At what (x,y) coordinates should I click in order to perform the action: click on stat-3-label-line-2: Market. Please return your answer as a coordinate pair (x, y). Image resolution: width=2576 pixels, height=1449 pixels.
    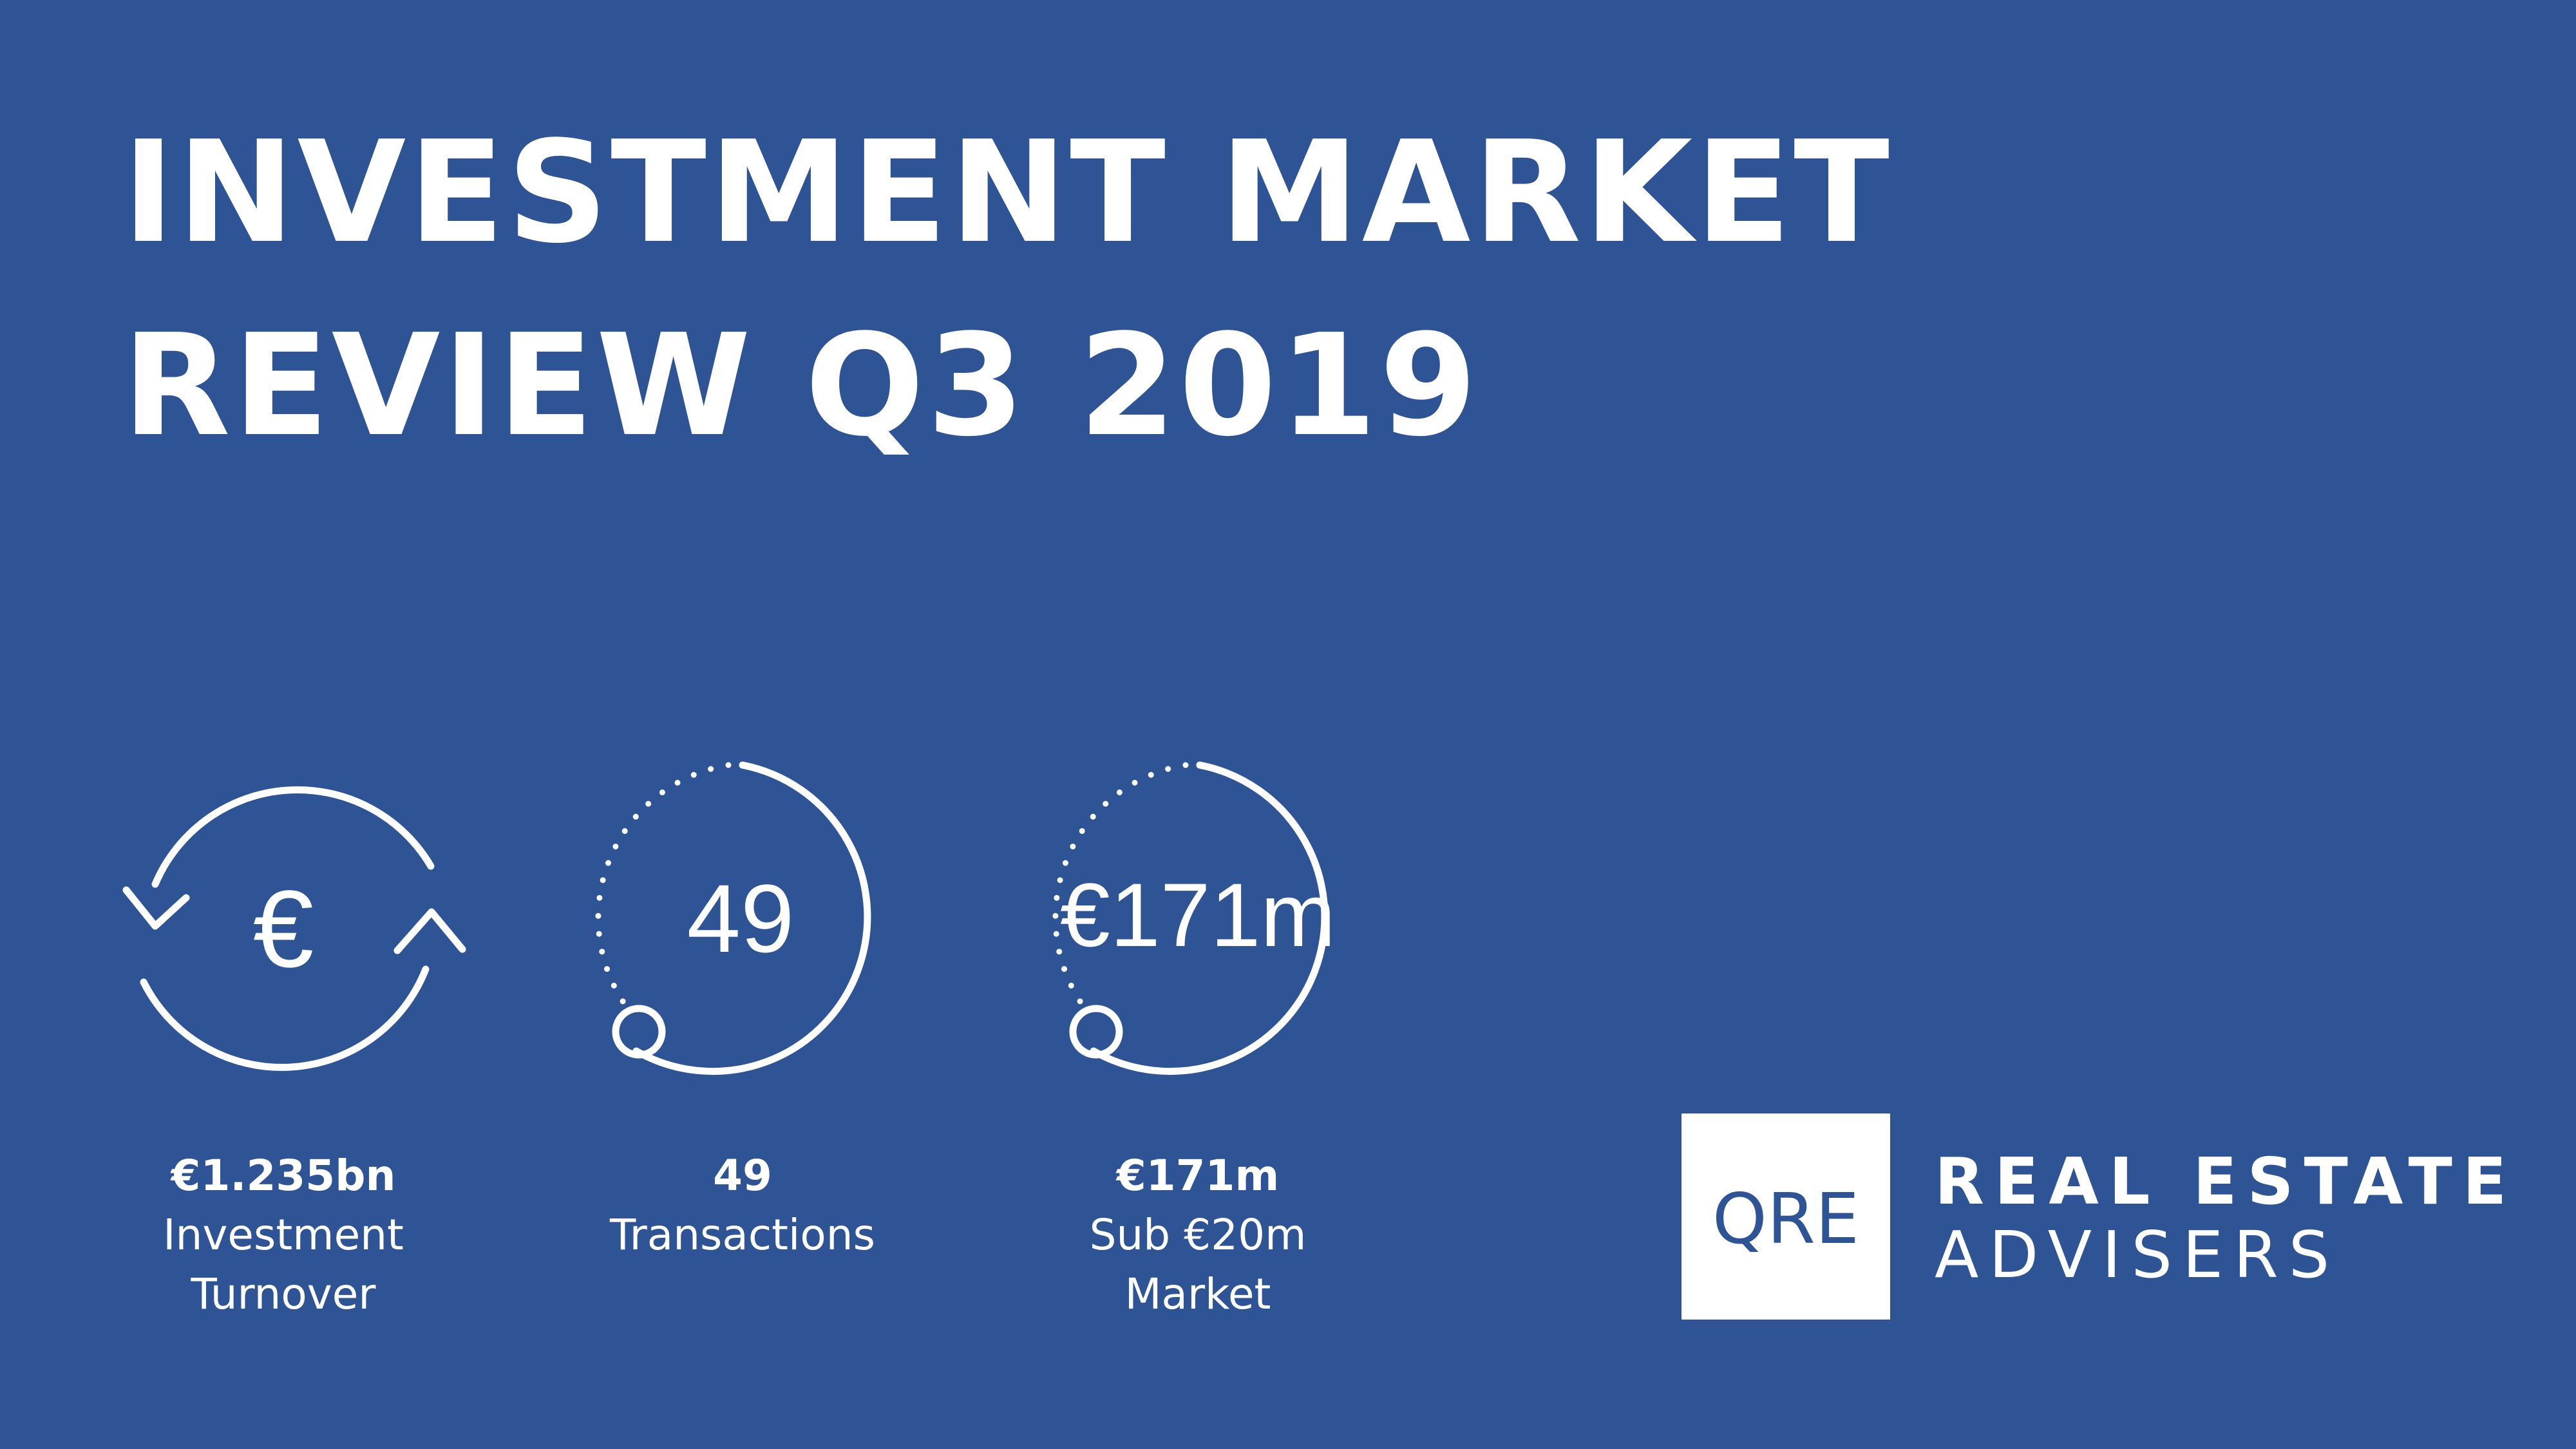
    Looking at the image, I should click on (1197, 1294).